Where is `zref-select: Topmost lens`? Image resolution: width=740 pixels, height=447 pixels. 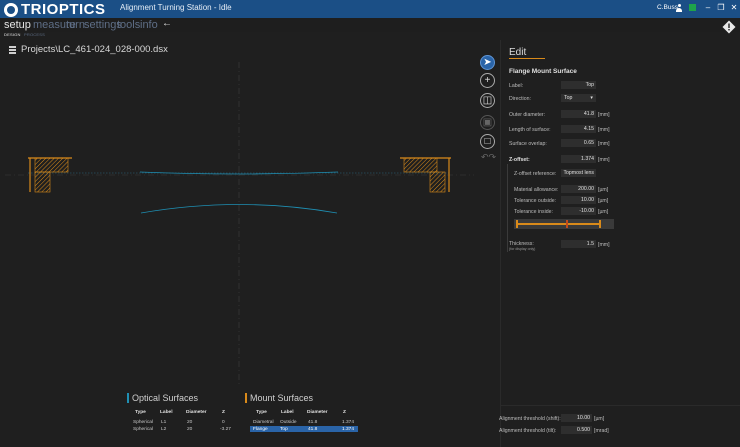
zref-select: Topmost lens is located at coordinates (578, 173).